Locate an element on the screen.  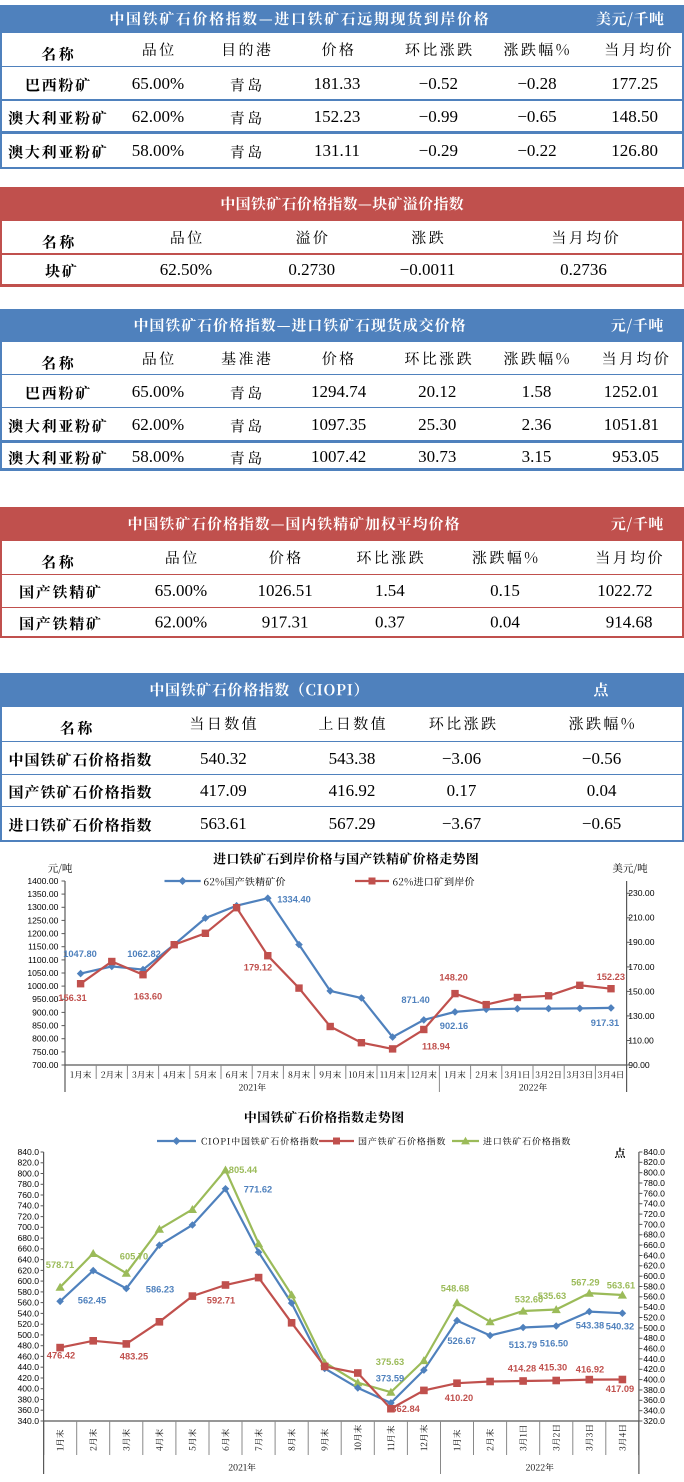
svg-text: 0.04 is located at coordinates (505, 622).